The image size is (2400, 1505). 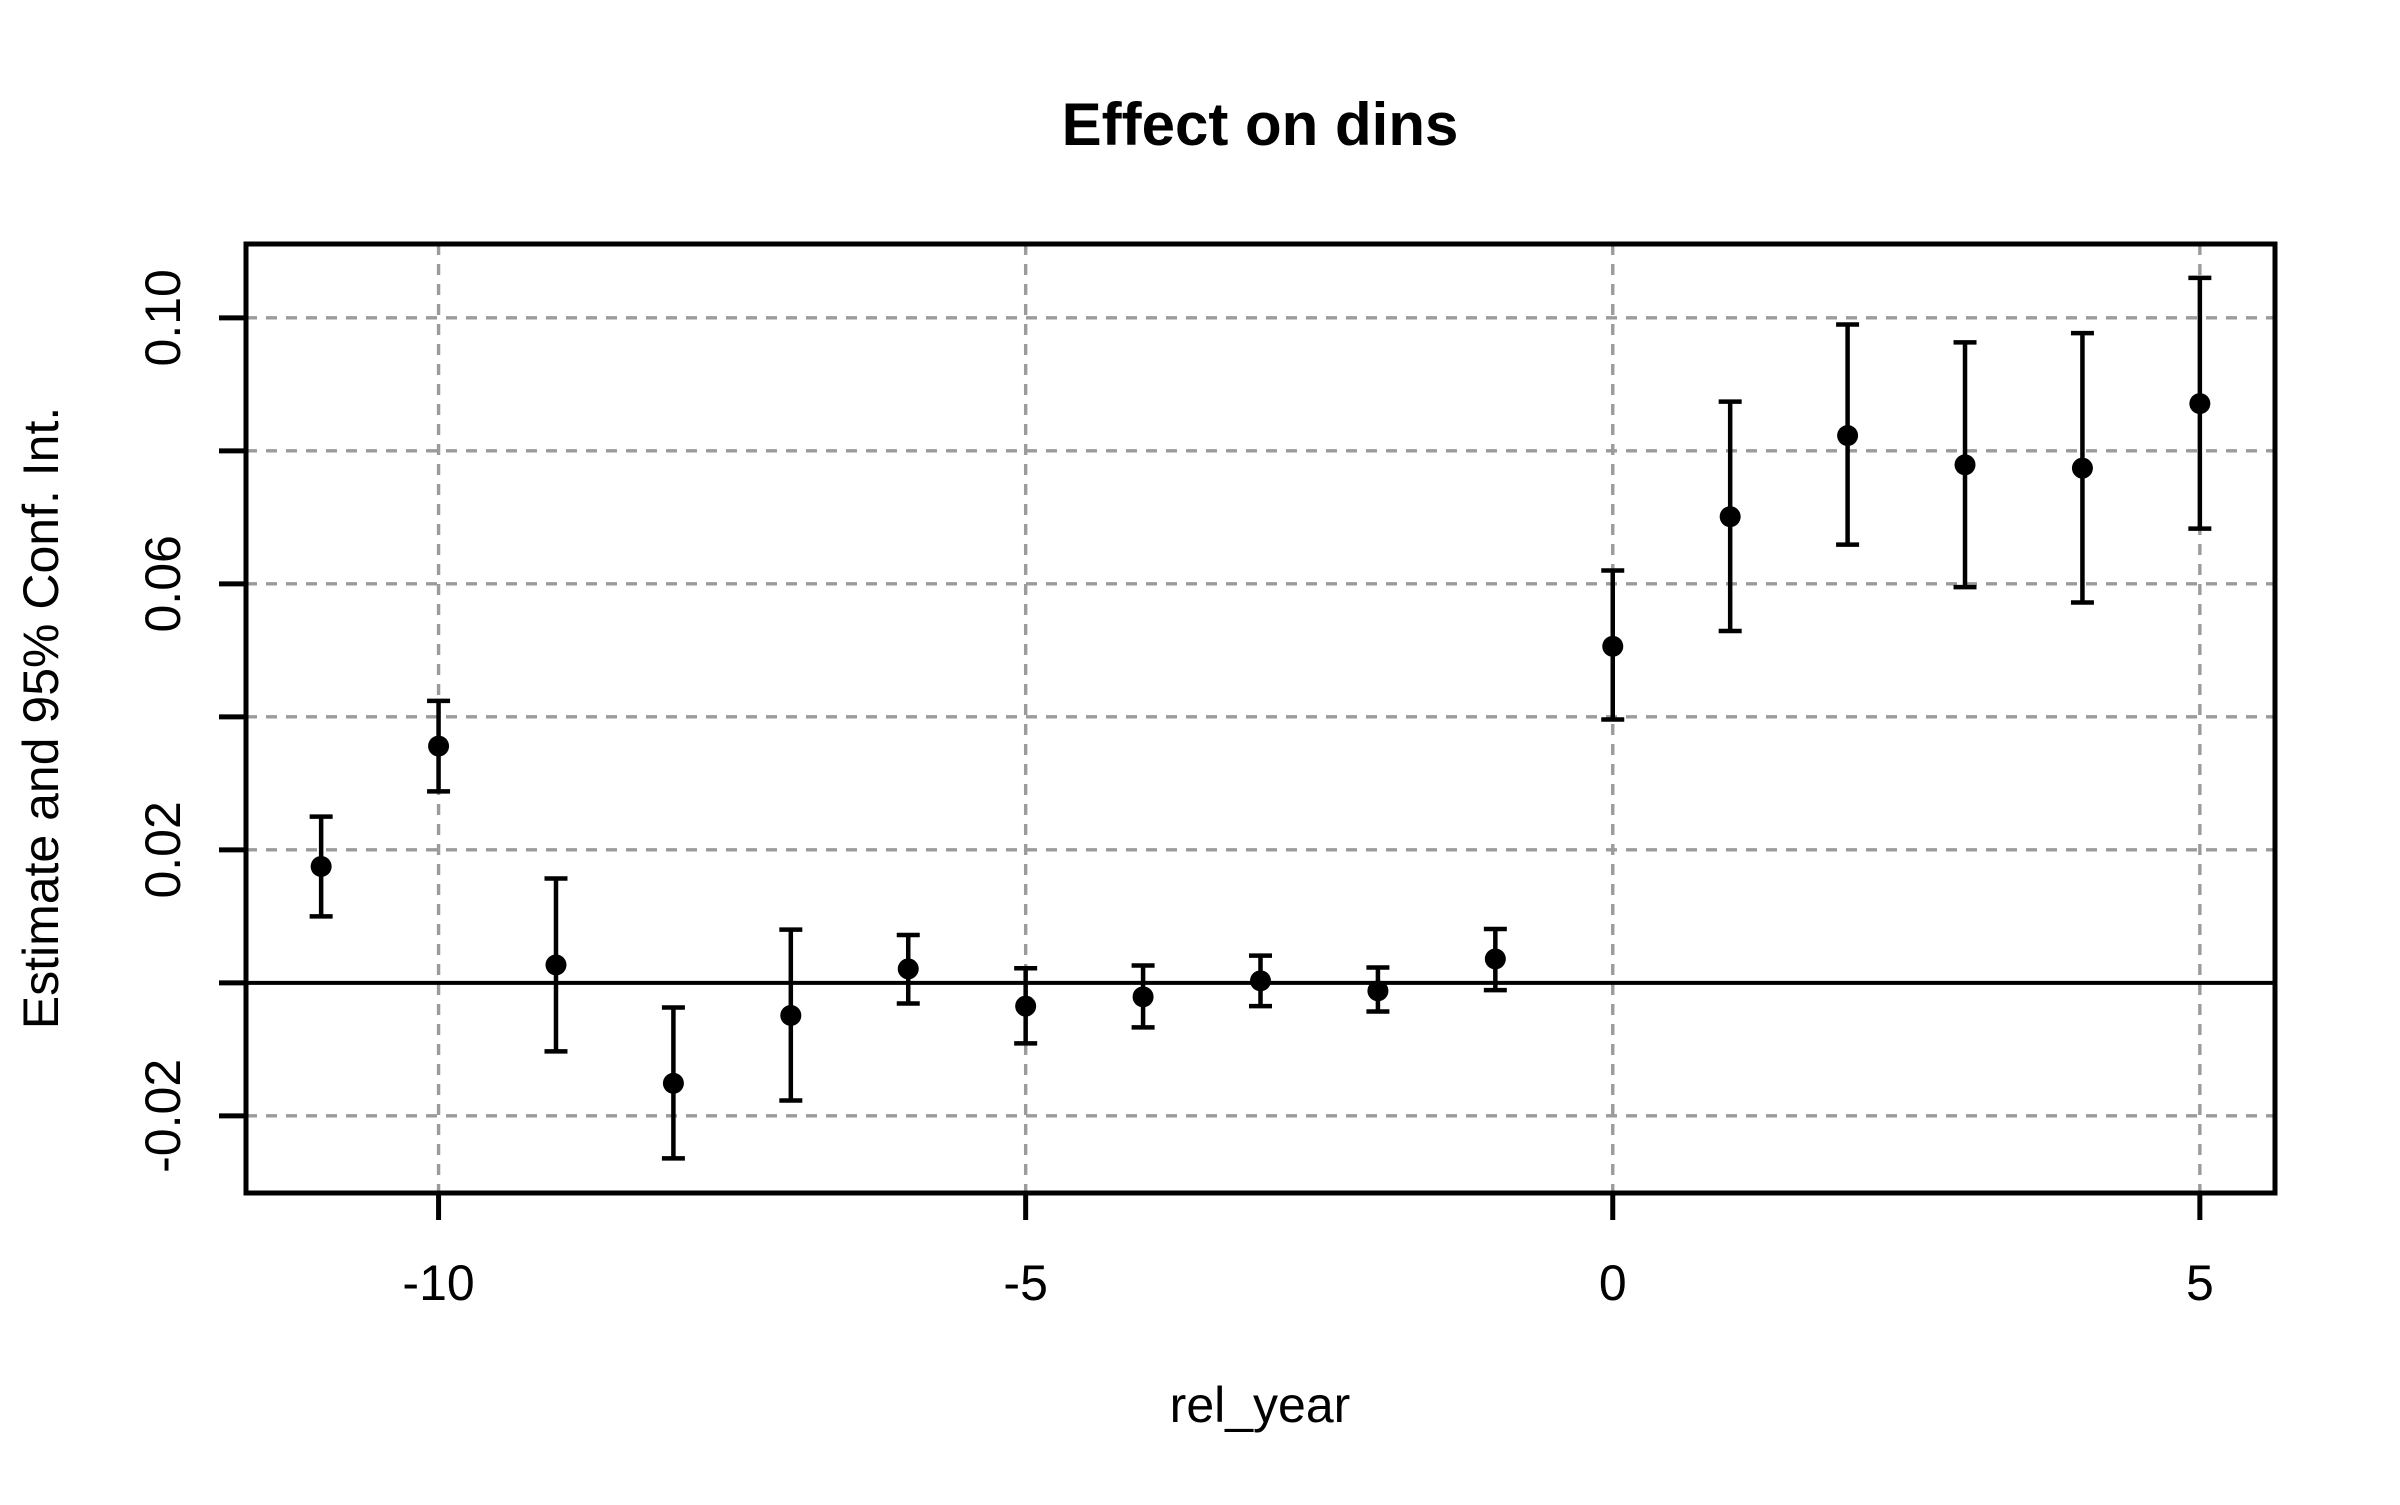 What do you see at coordinates (2200, 1283) in the screenshot?
I see `x-tick-label: 5` at bounding box center [2200, 1283].